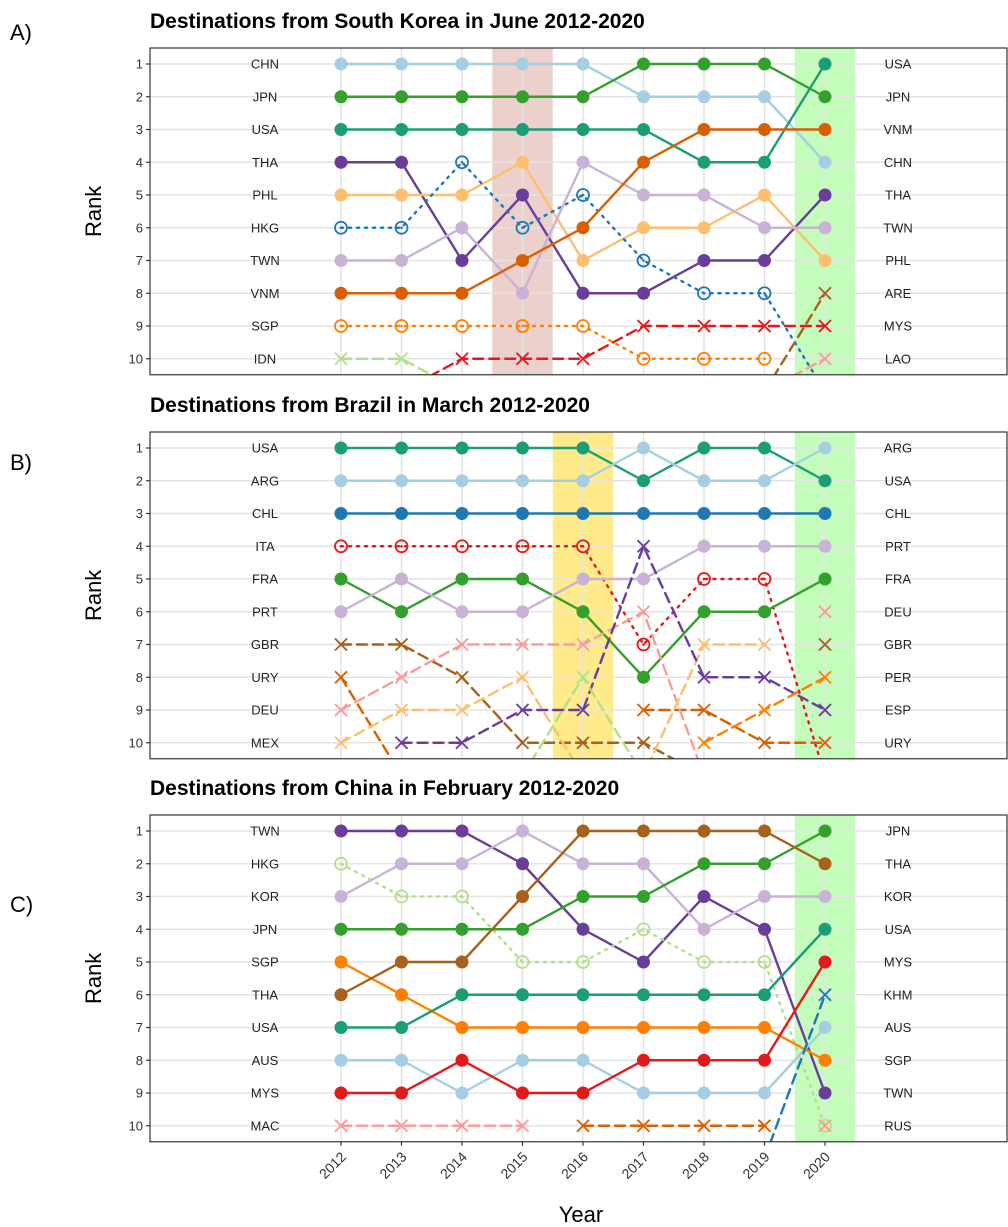 Image resolution: width=1008 pixels, height=1227 pixels. I want to click on y-tick-label: 6, so click(139, 227).